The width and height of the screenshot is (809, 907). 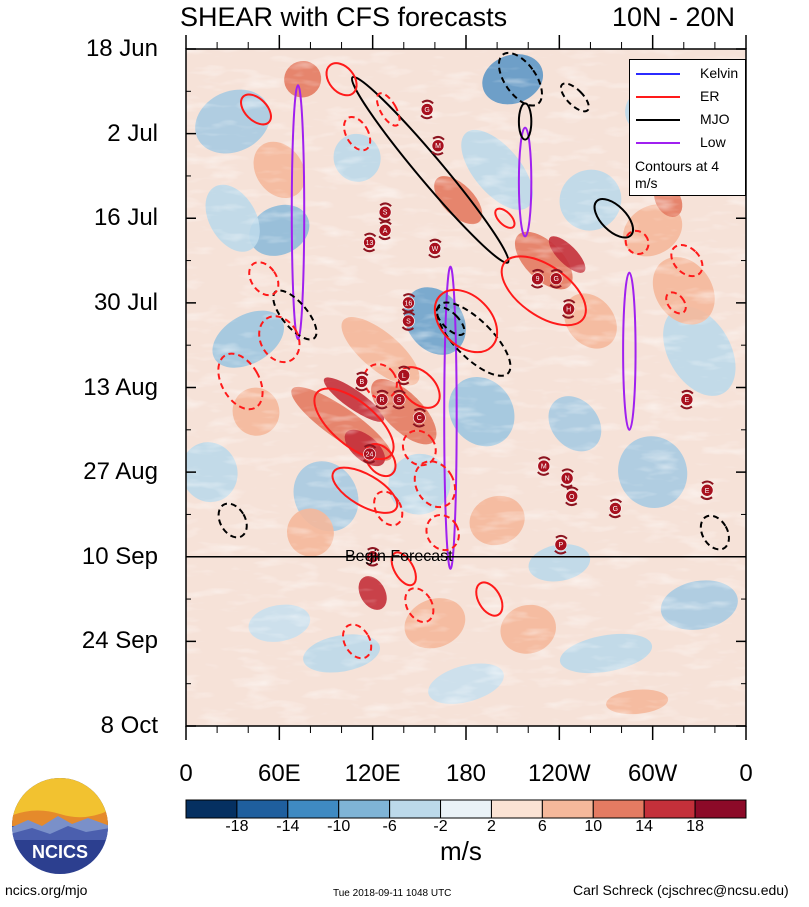 I want to click on storm-marker: O, so click(x=572, y=496).